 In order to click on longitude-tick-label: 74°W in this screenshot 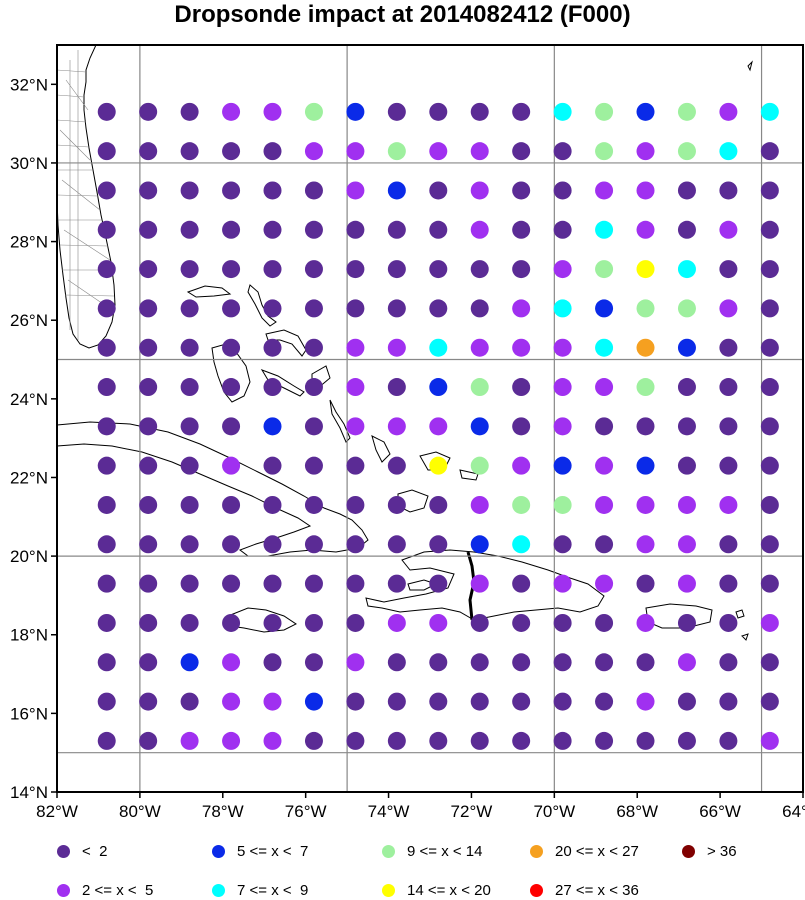, I will do `click(389, 811)`.